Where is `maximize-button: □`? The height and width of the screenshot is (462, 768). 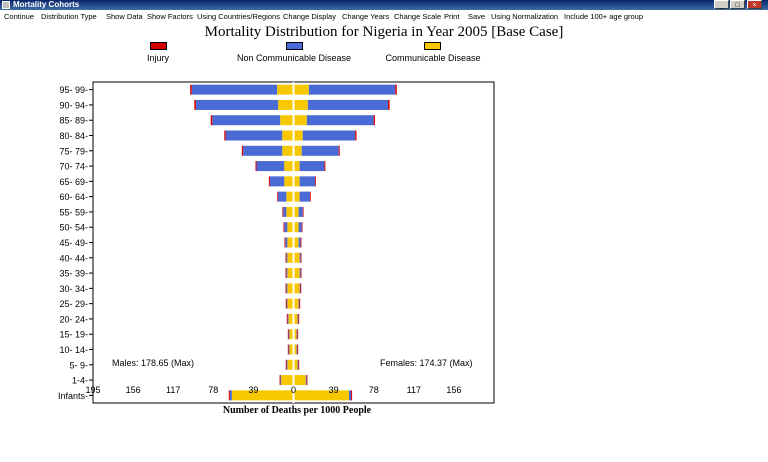
maximize-button: □ is located at coordinates (737, 4).